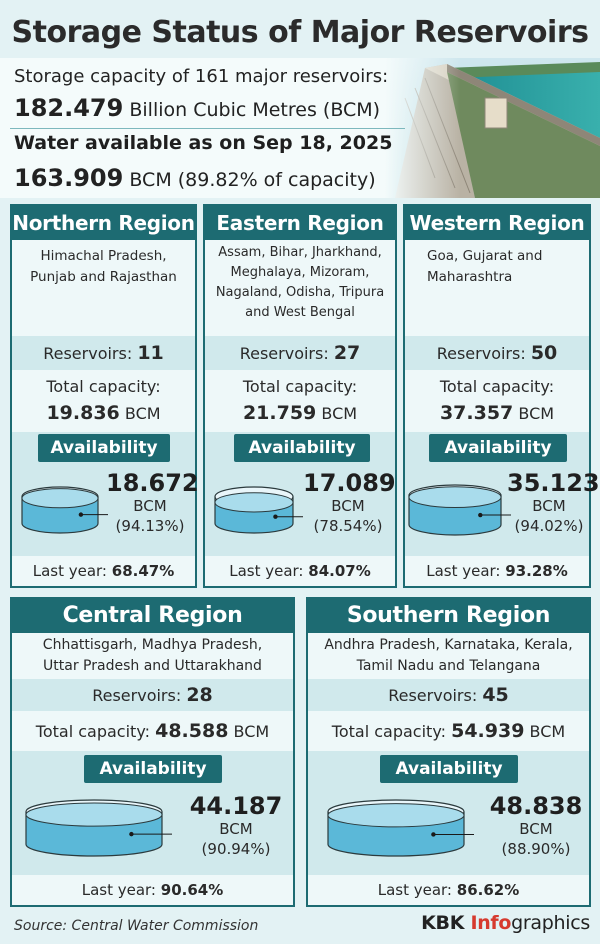  Describe the element at coordinates (476, 413) in the screenshot. I see `capacity-value: 37.357` at that location.